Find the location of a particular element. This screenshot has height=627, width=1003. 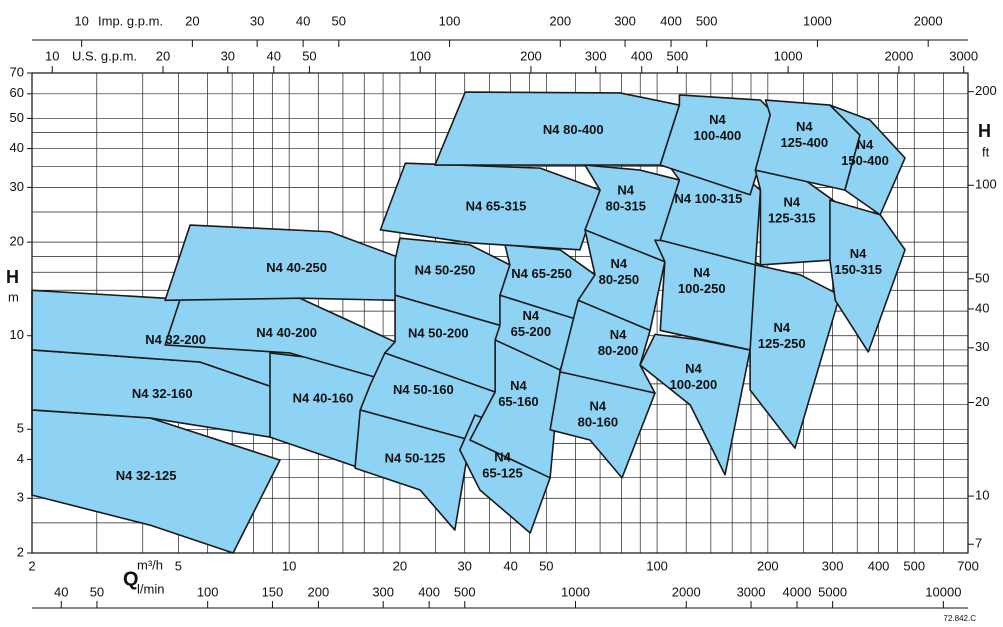

x2-tick-label: 3000 is located at coordinates (751, 591).